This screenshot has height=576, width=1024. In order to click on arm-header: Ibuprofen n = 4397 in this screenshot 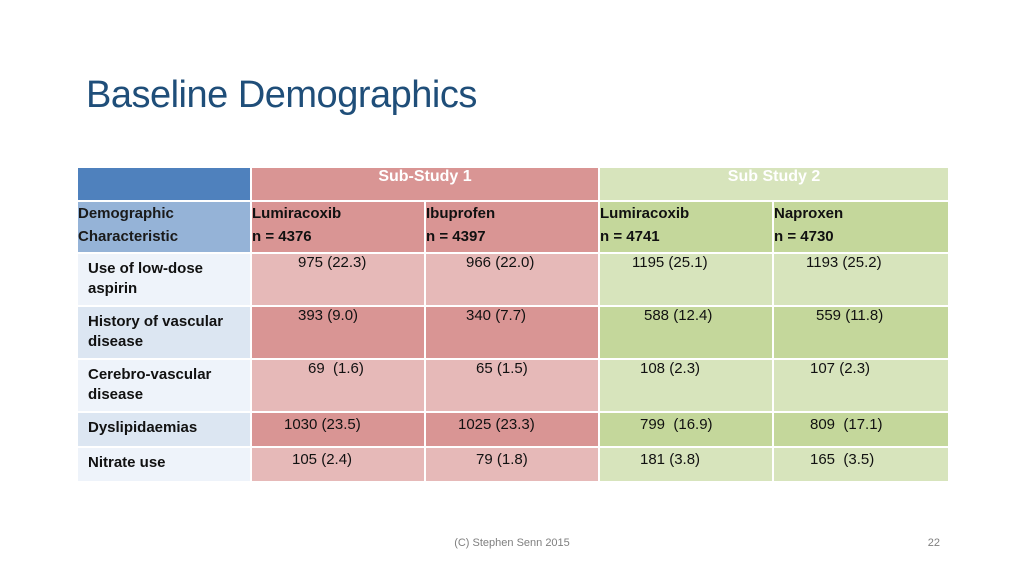, I will do `click(512, 227)`.